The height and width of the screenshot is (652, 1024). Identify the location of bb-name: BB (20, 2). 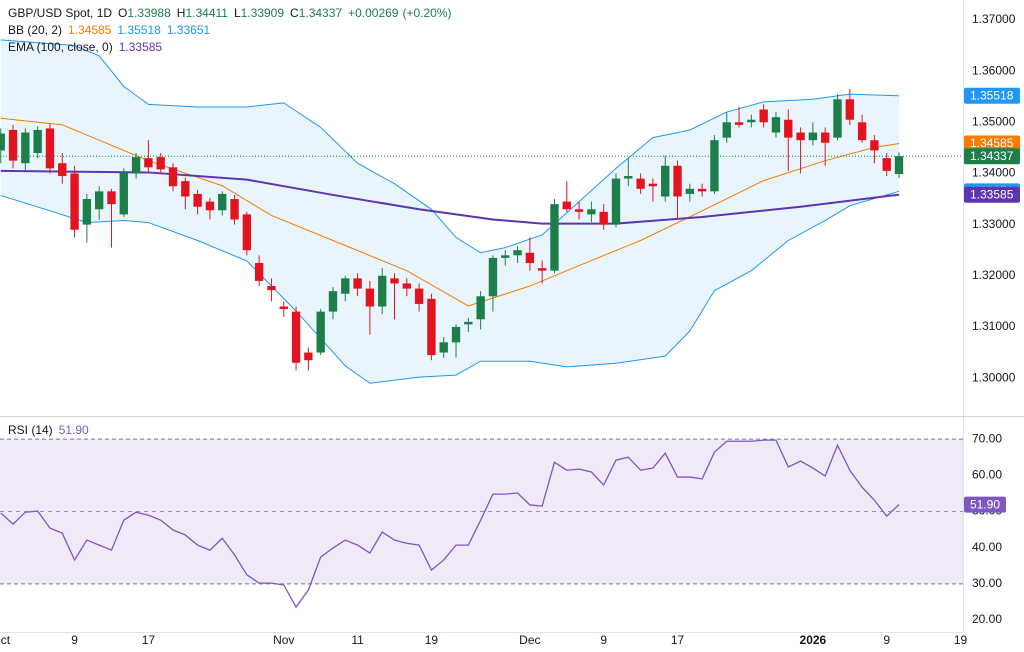
(35, 30).